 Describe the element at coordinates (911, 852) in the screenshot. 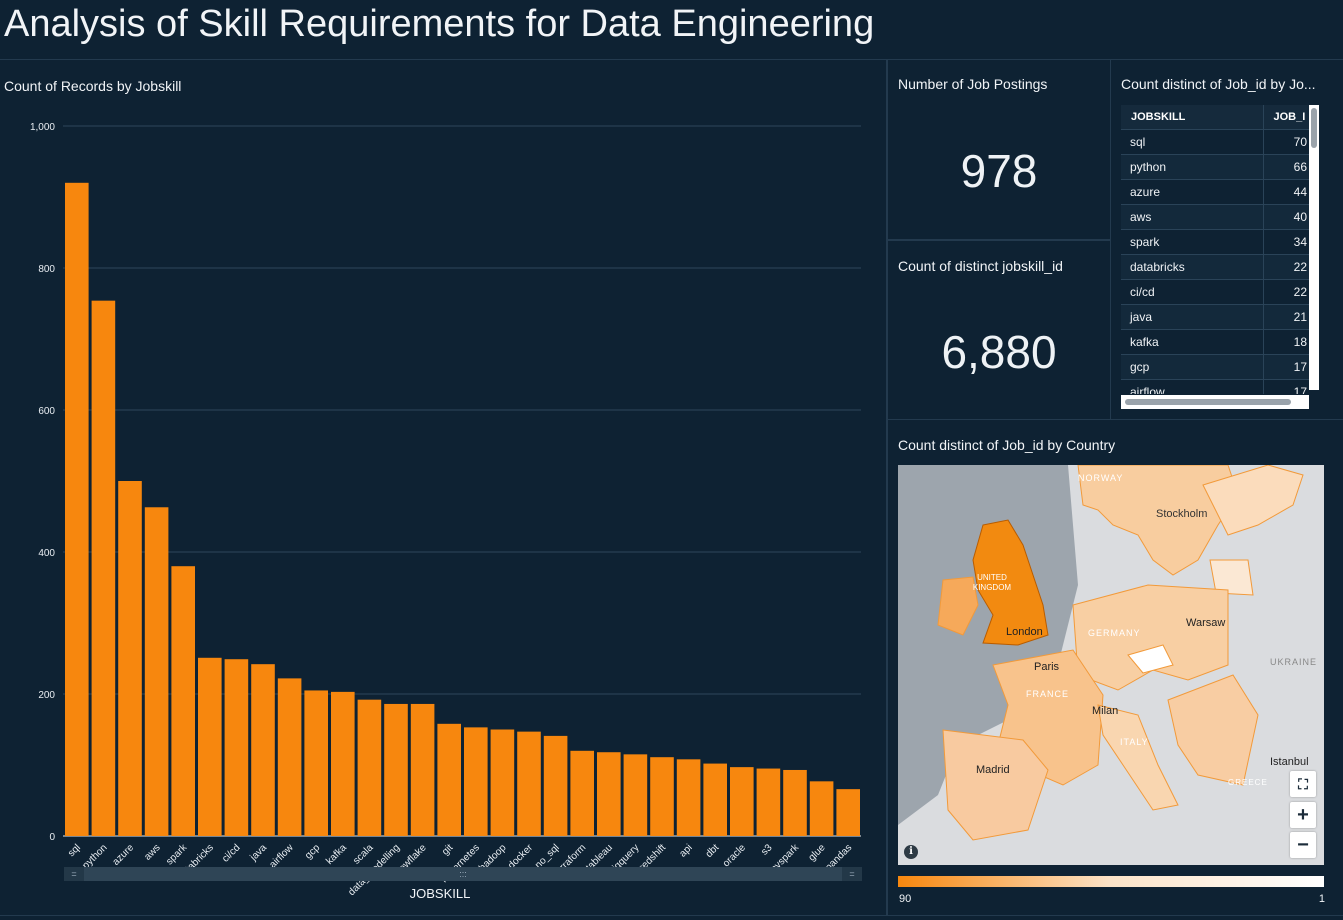

I see `info-icon: i` at that location.